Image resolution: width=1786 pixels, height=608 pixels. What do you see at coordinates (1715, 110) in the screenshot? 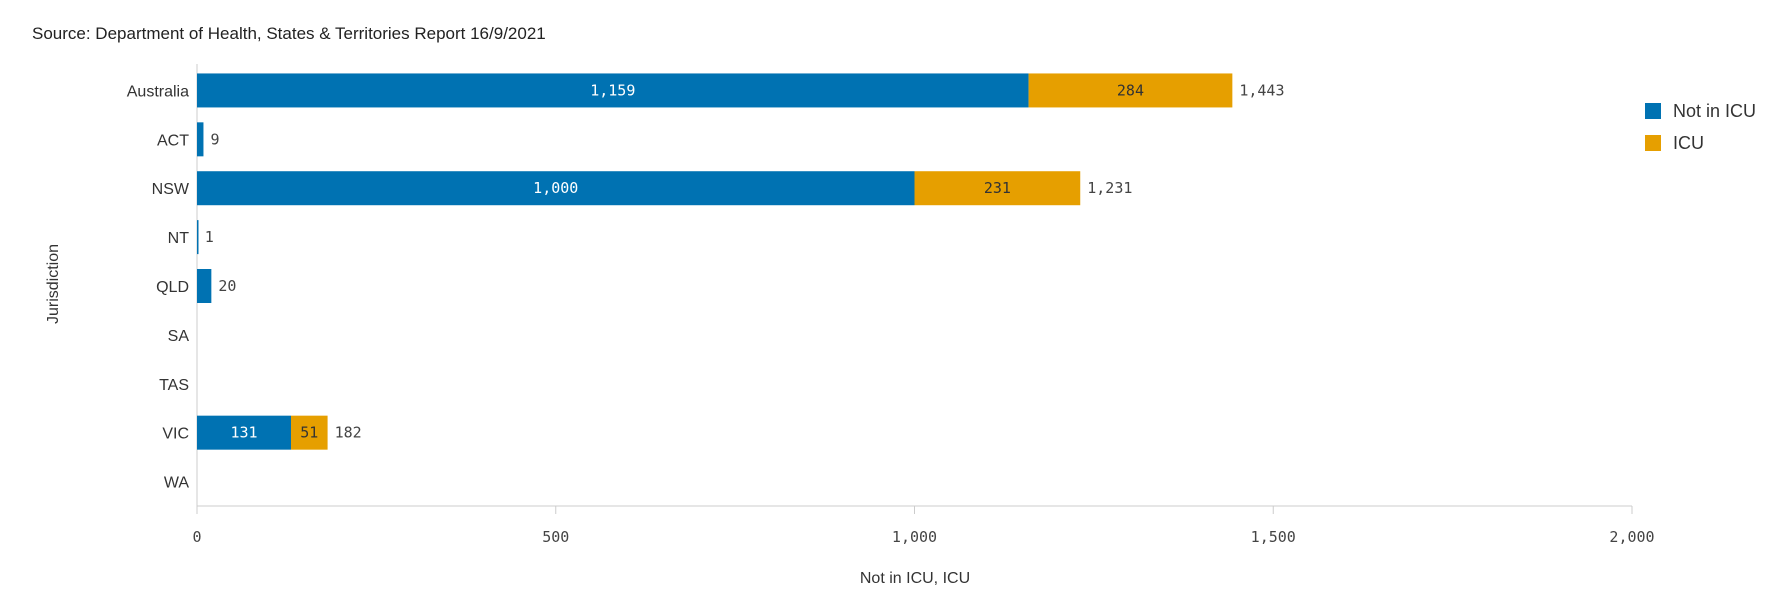
I see `legend-label-not-in-icu: Not in ICU` at bounding box center [1715, 110].